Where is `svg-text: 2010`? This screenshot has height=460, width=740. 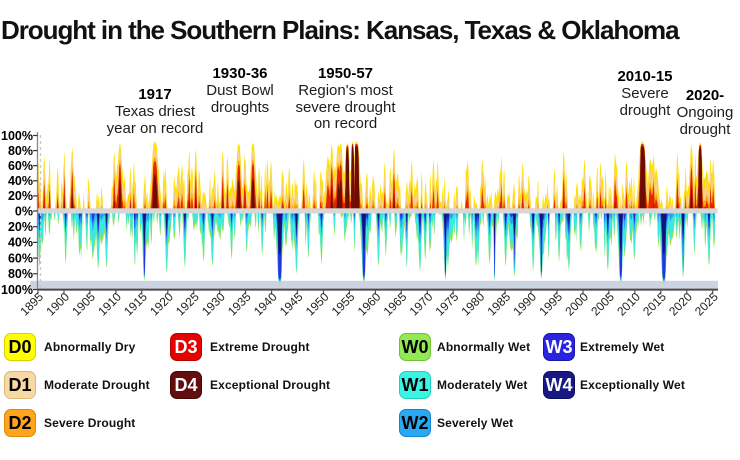
svg-text: 2010 is located at coordinates (628, 303).